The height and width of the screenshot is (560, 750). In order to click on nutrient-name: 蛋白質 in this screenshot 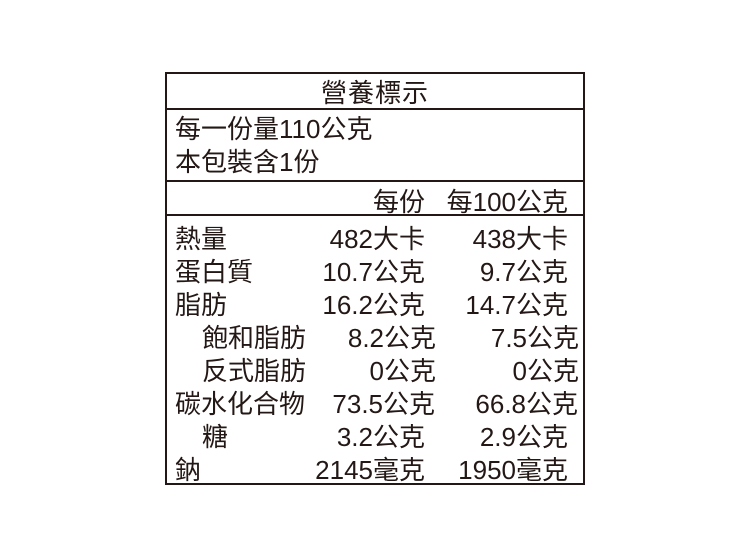, I will do `click(214, 272)`.